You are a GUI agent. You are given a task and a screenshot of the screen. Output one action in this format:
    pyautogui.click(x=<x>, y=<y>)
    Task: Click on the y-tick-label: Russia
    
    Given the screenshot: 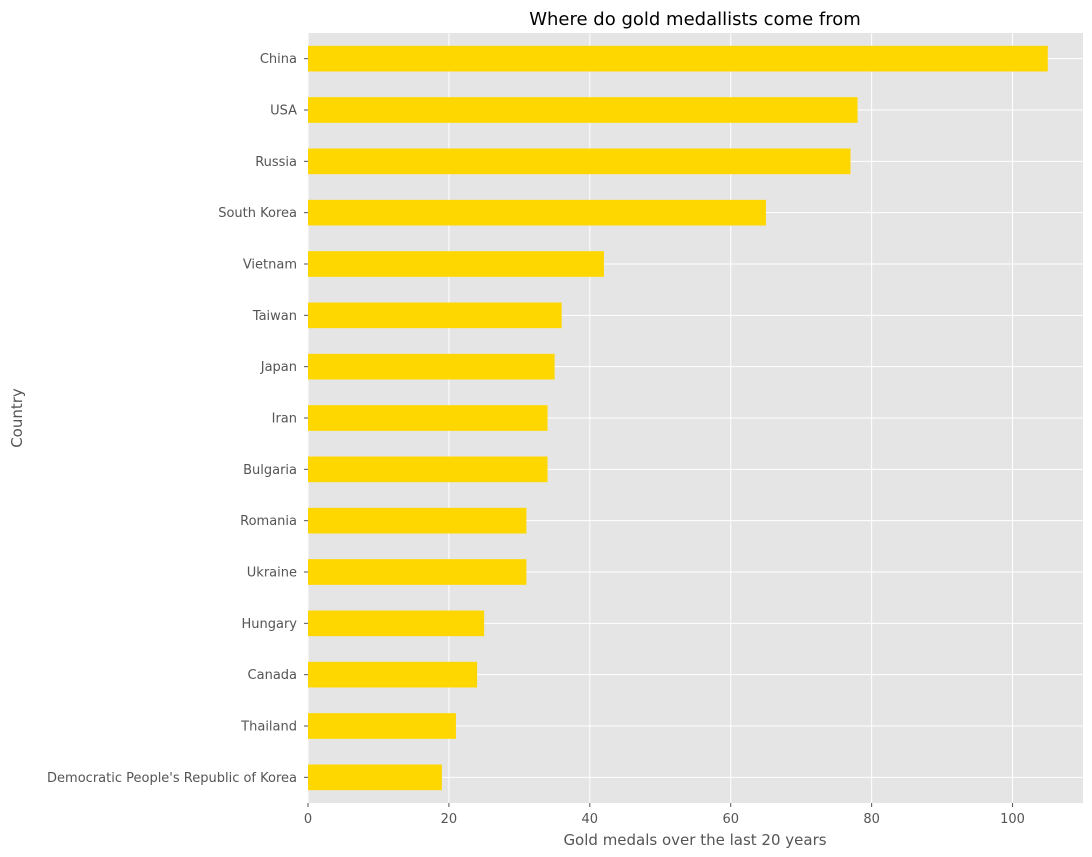 What is the action you would take?
    pyautogui.click(x=276, y=162)
    